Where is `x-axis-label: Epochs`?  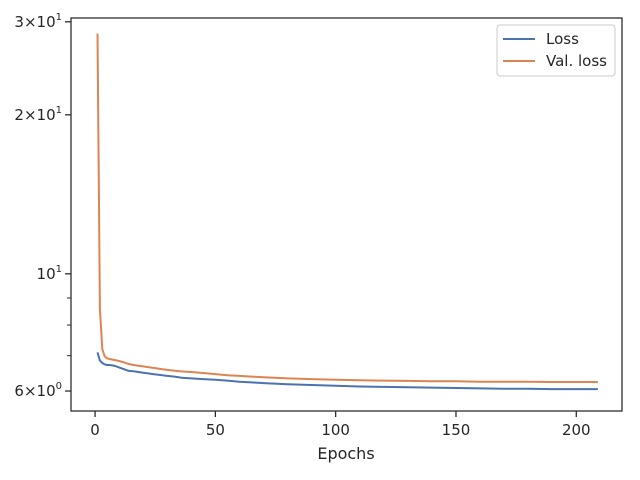
x-axis-label: Epochs is located at coordinates (345, 453).